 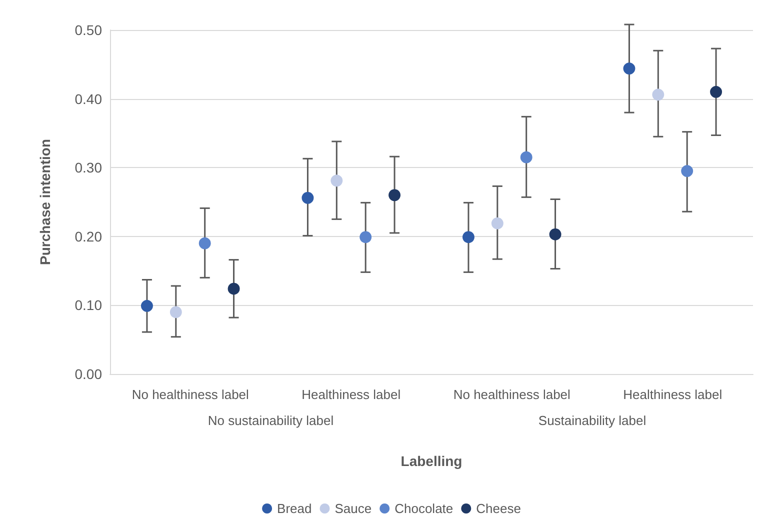 I want to click on y-tick-label: 0.10, so click(x=88, y=305).